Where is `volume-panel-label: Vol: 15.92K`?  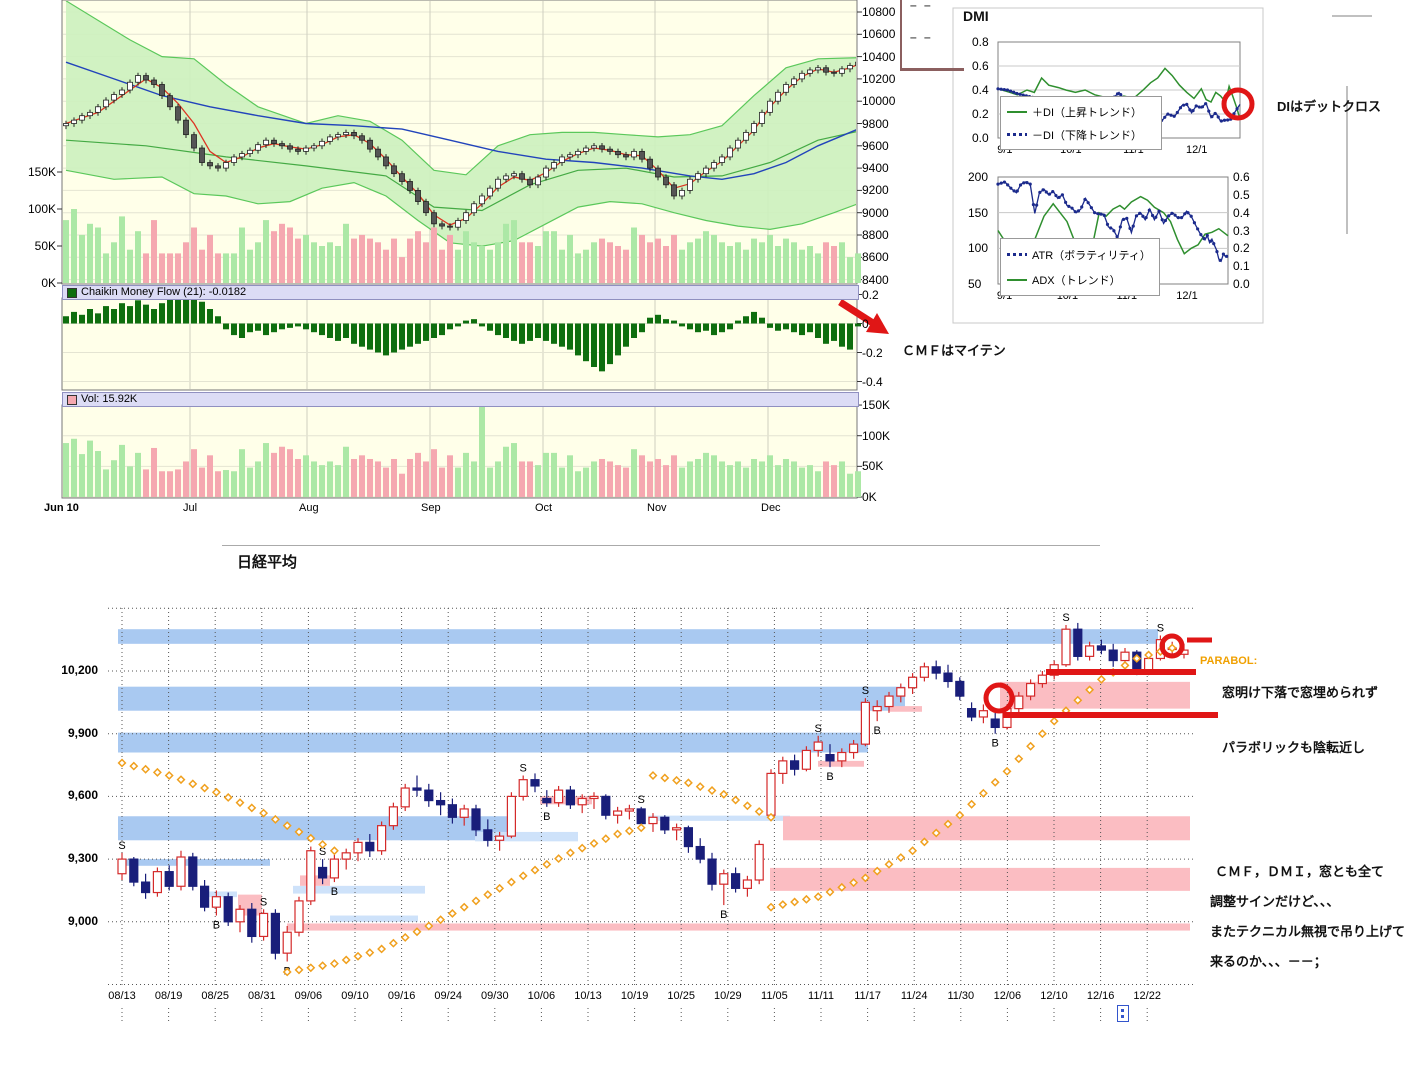
volume-panel-label: Vol: 15.92K is located at coordinates (109, 399).